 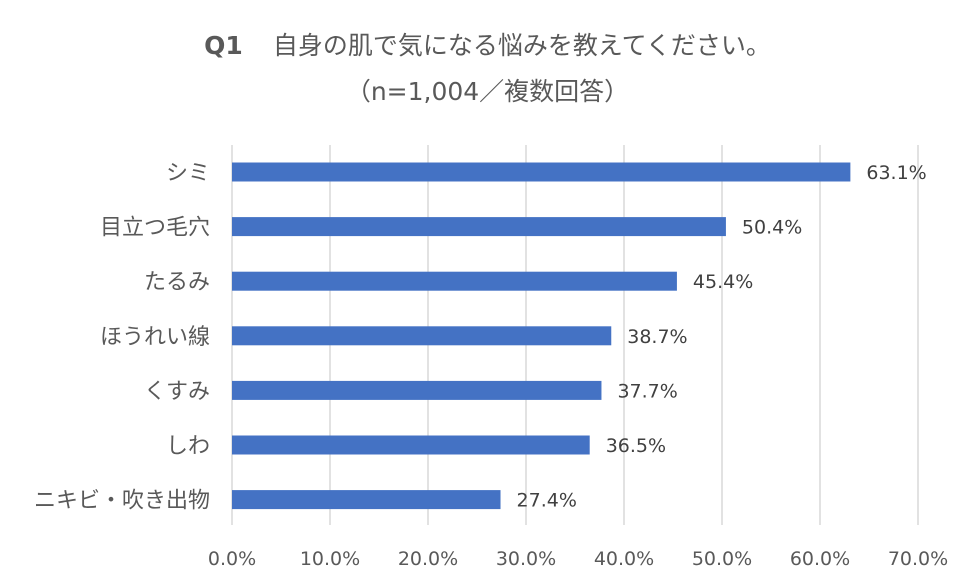 What do you see at coordinates (547, 501) in the screenshot?
I see `value-label: 27.4%` at bounding box center [547, 501].